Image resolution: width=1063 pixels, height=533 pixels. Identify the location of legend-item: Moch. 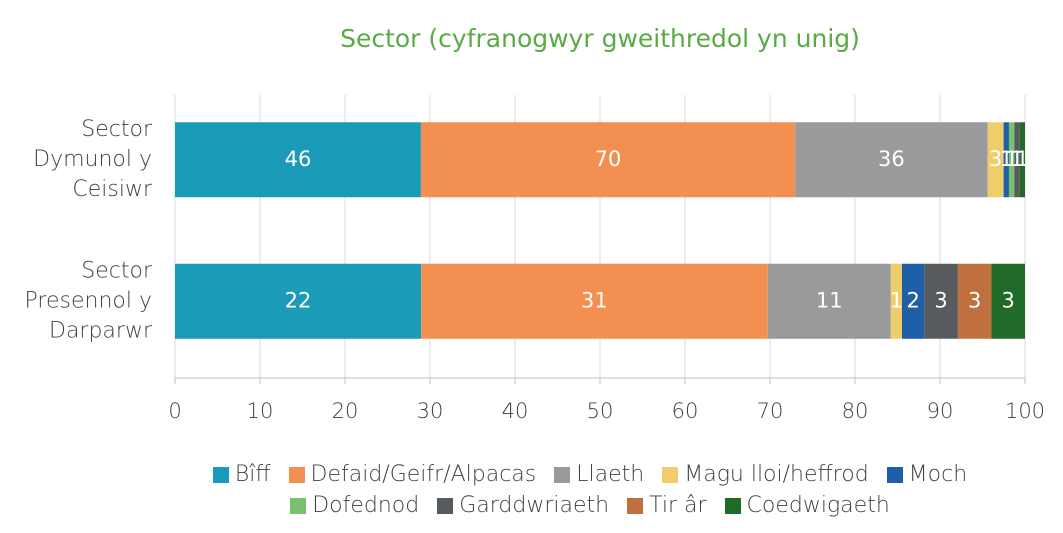
(927, 474).